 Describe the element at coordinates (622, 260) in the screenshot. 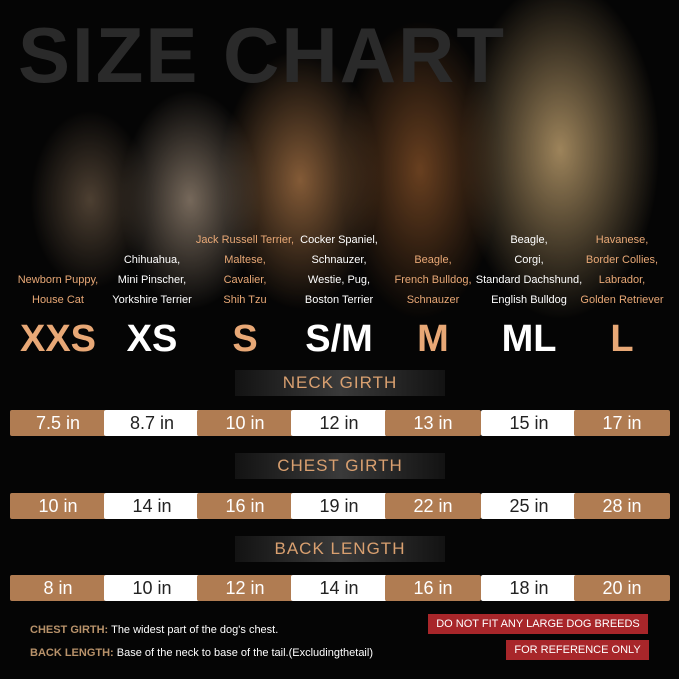

I see `breed-name: Border Collies,` at that location.